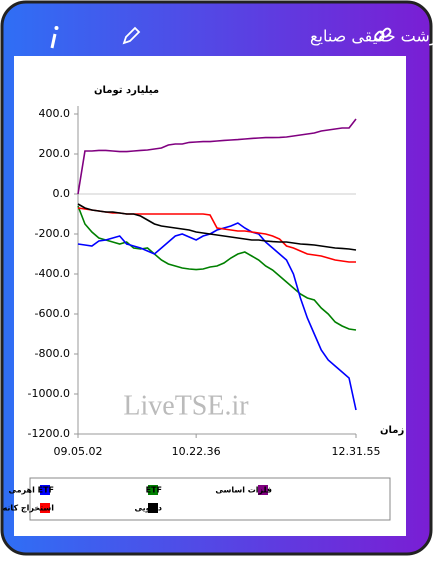 The image size is (433, 563). What do you see at coordinates (383, 34) in the screenshot?
I see `link-icon` at bounding box center [383, 34].